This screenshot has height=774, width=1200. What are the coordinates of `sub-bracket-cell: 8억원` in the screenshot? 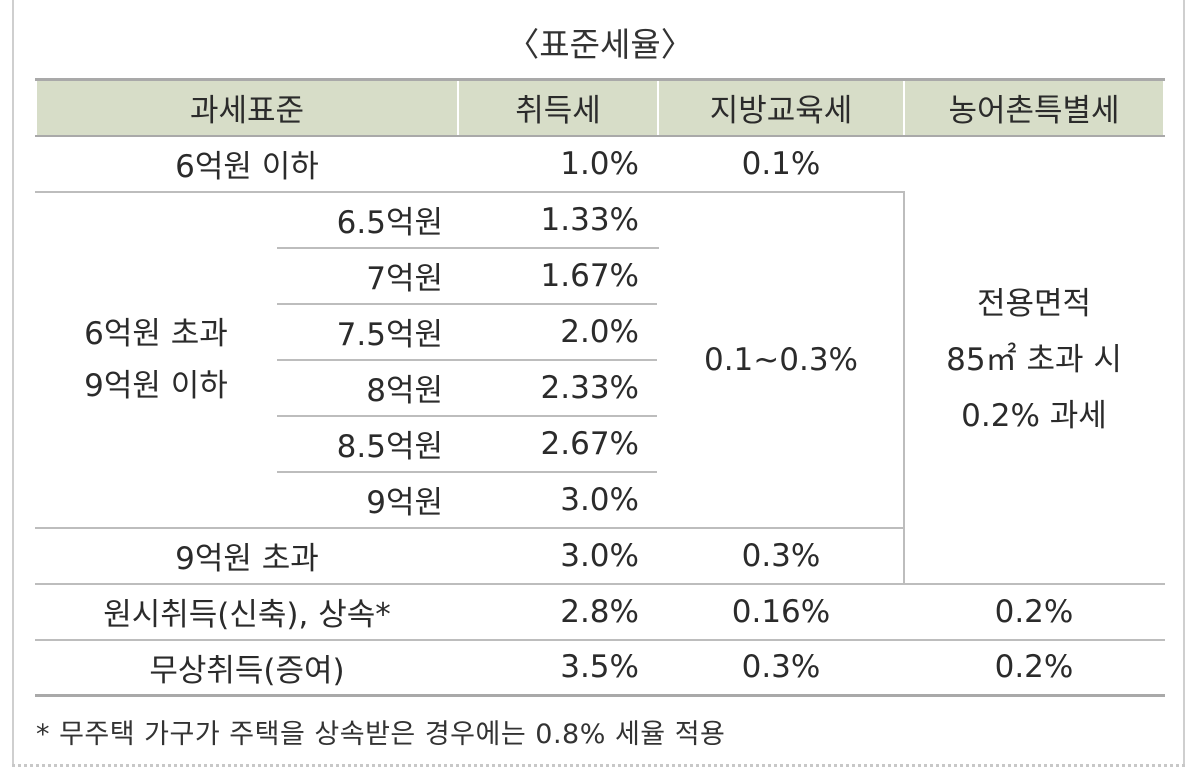 It's located at (367, 387).